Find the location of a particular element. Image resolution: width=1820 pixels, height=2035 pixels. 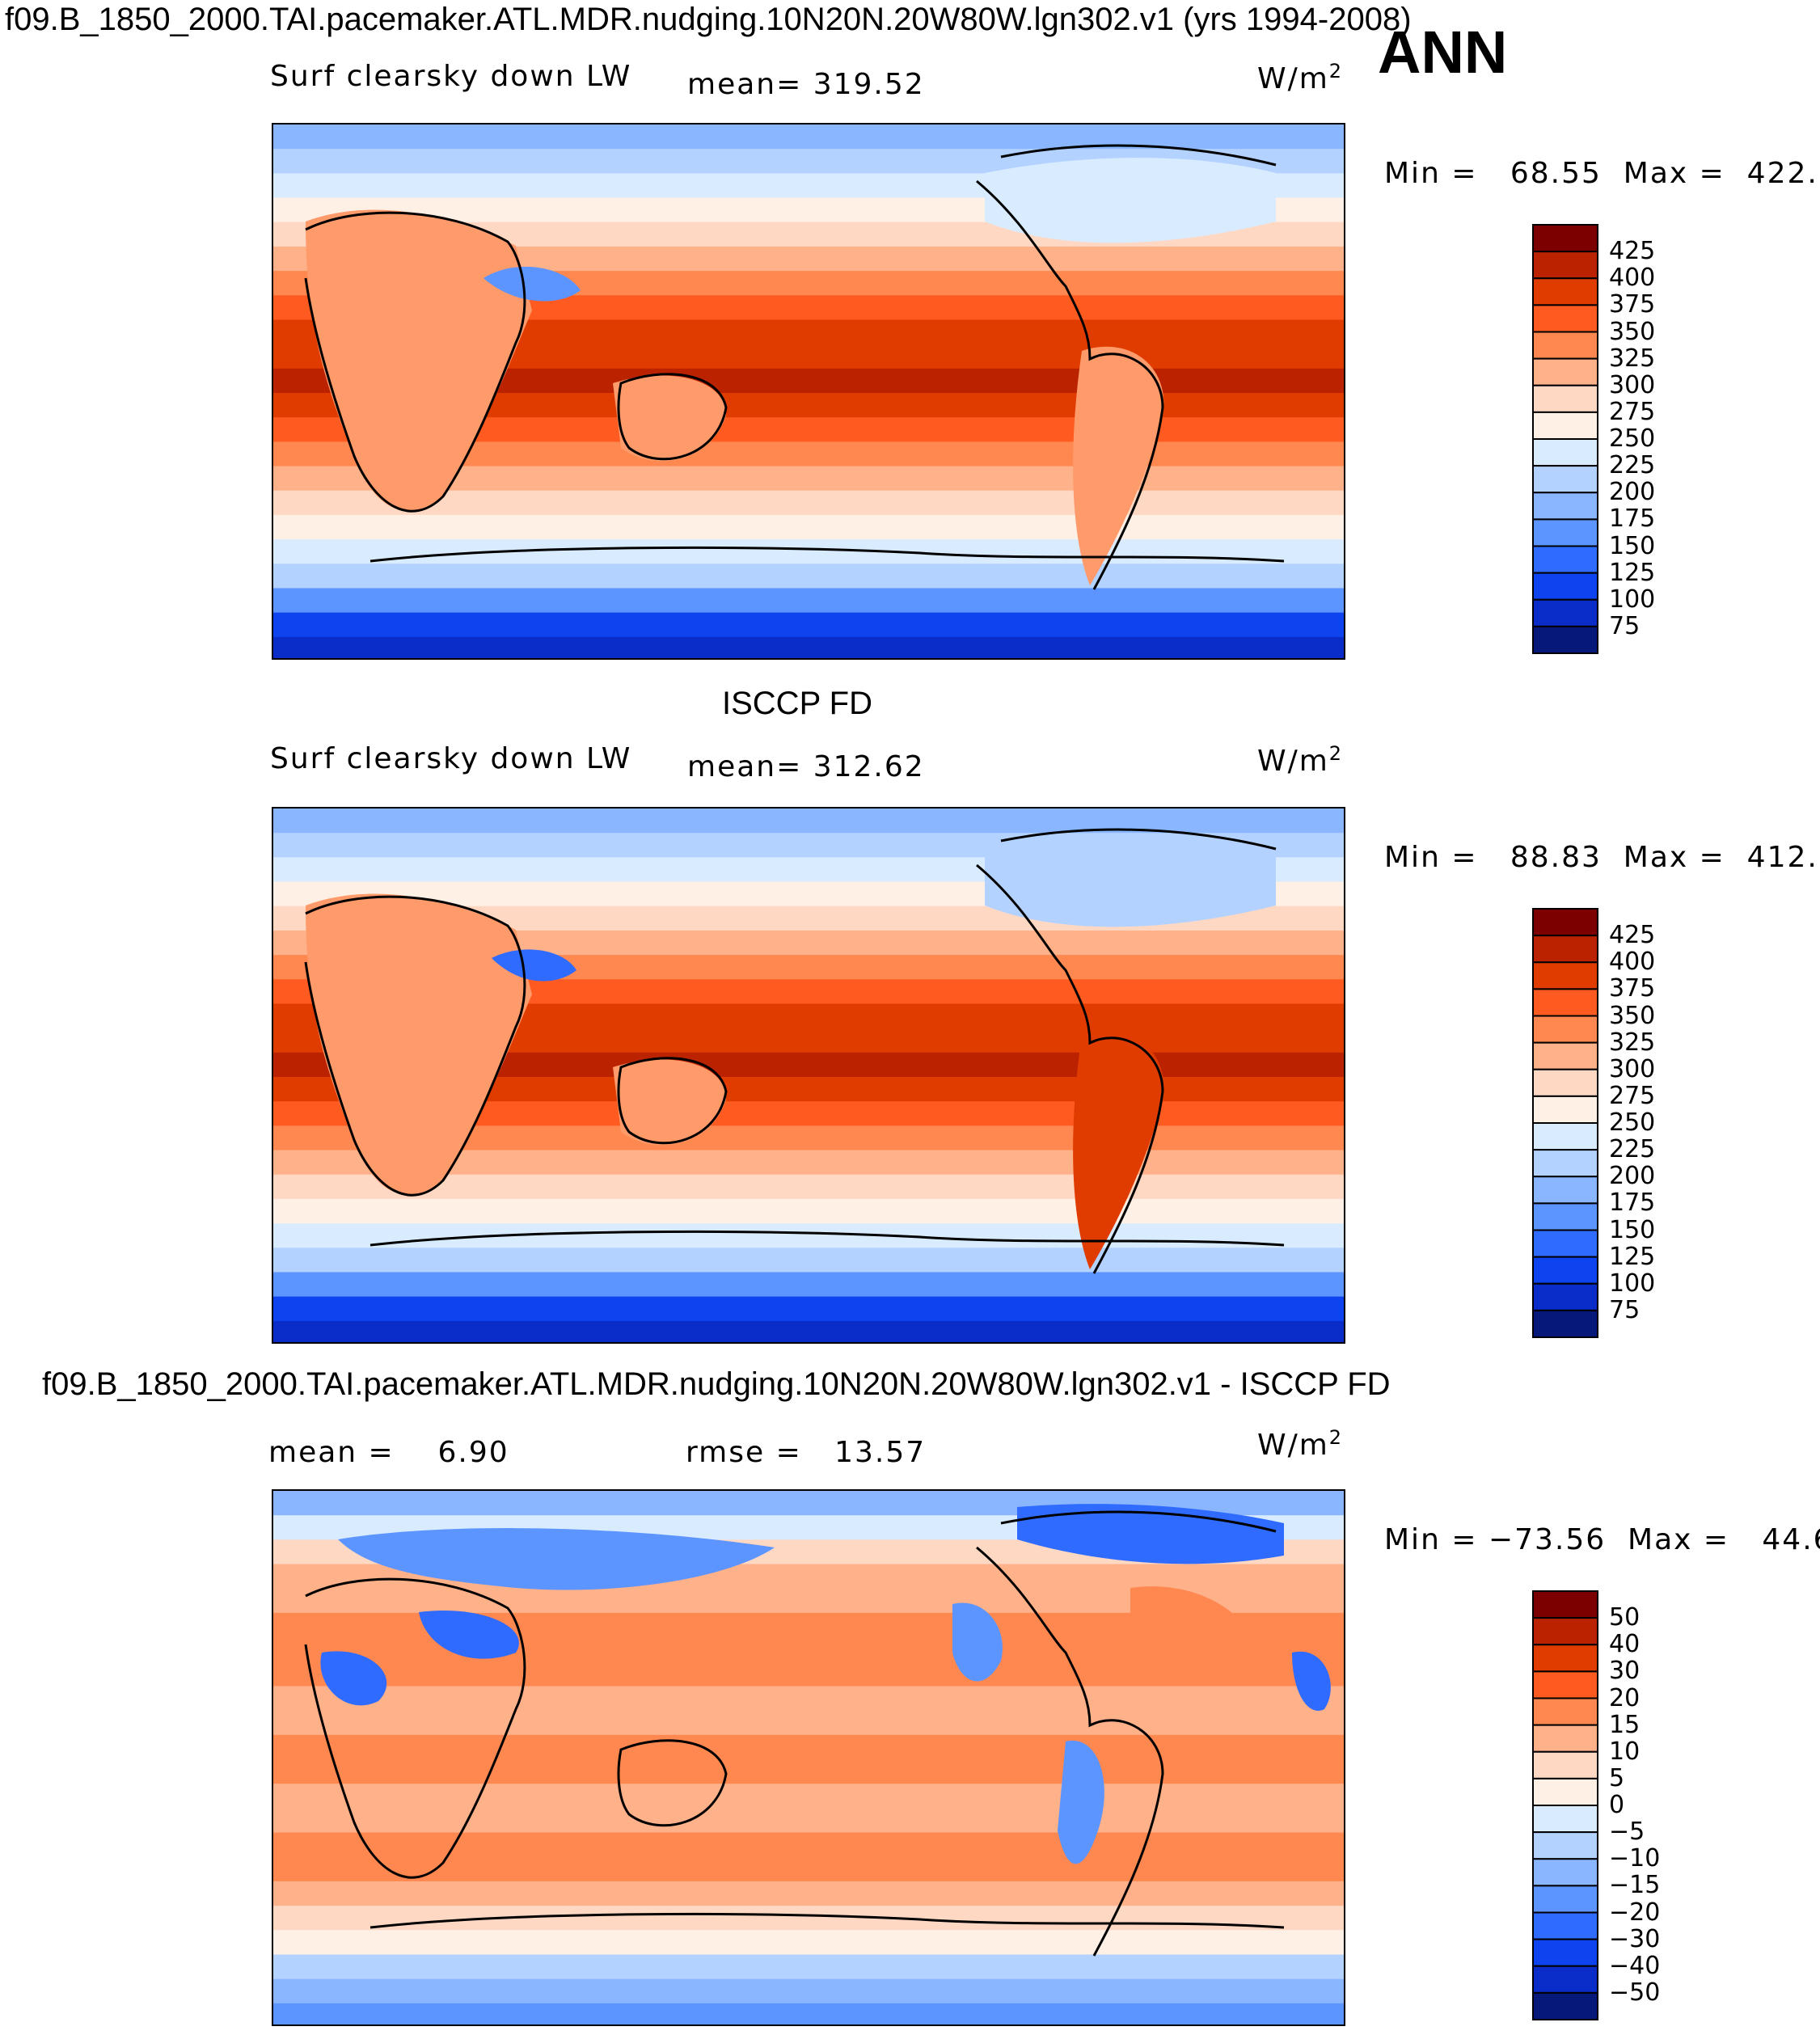

panel2-colorbar is located at coordinates (1565, 1123).